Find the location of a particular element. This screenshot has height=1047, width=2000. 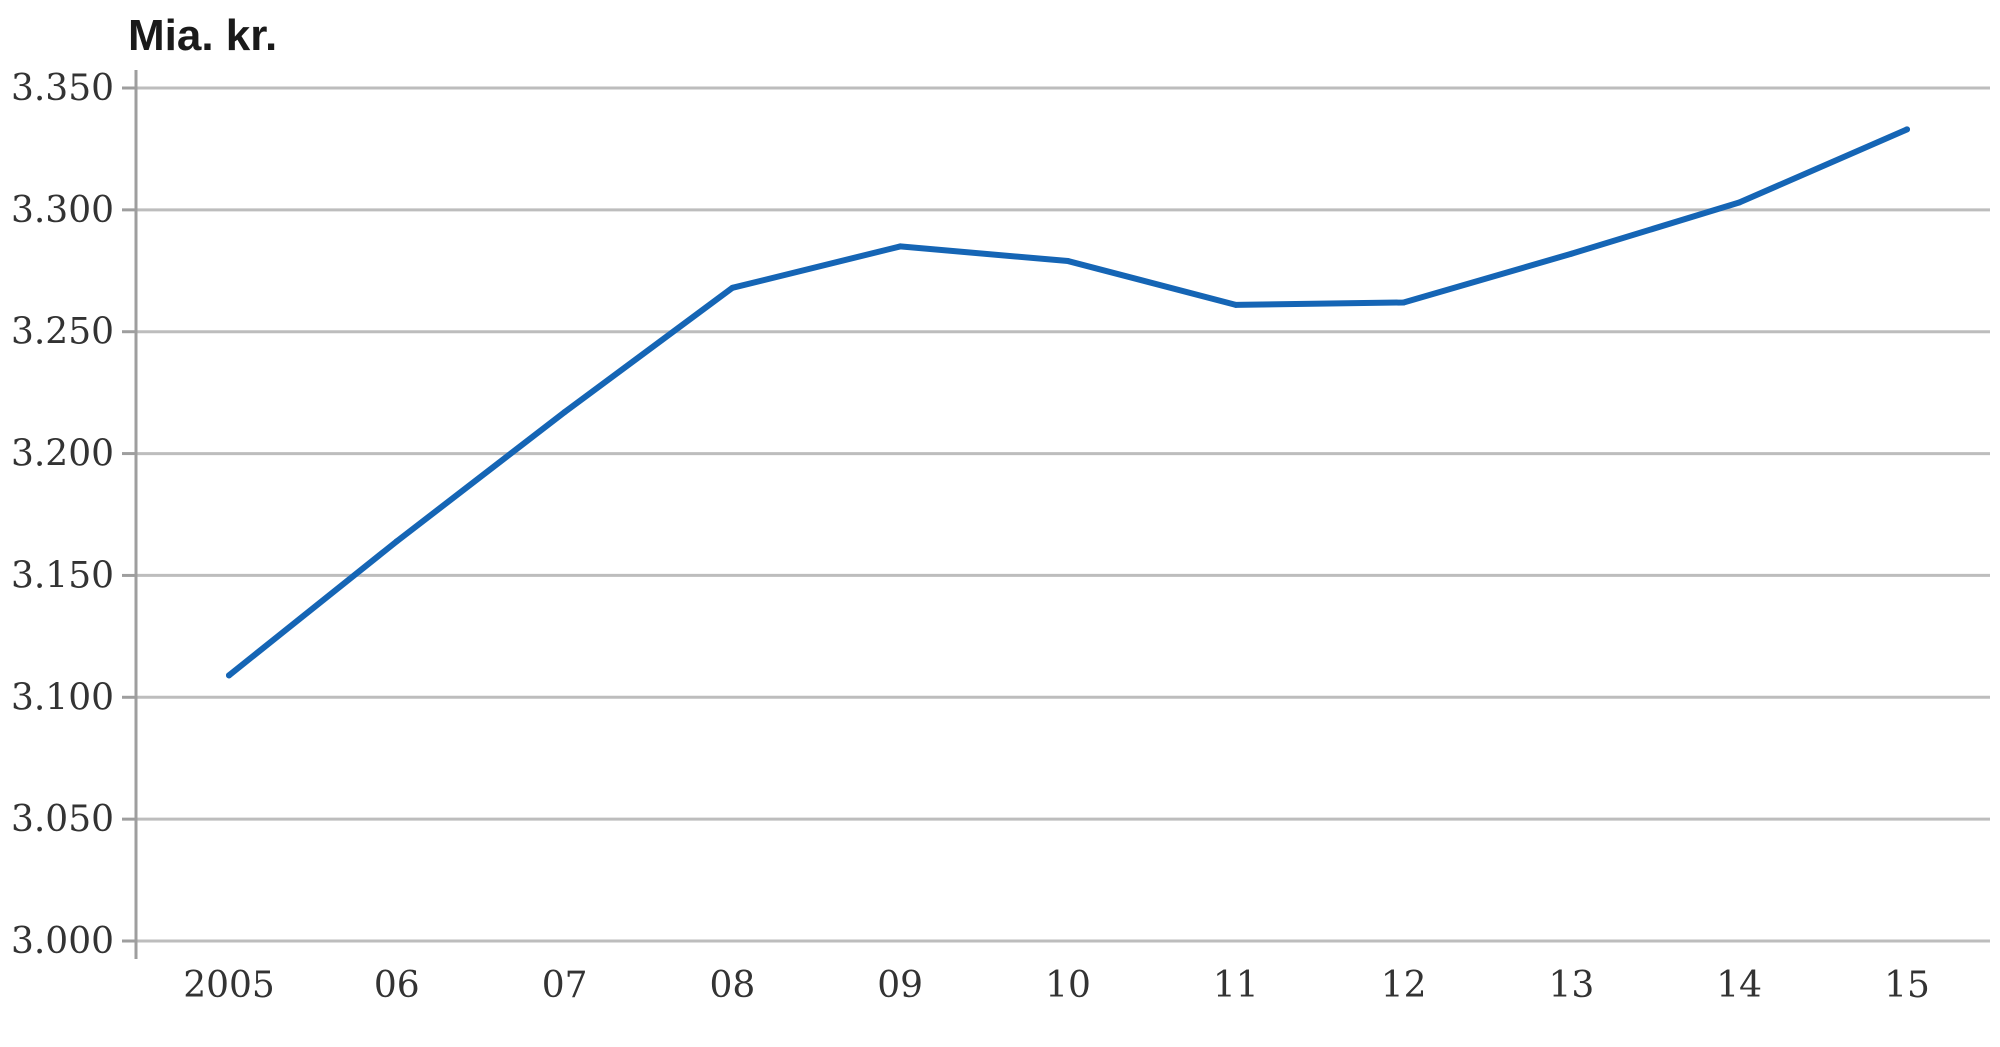

y-tick-label: 3.050 is located at coordinates (62, 819).